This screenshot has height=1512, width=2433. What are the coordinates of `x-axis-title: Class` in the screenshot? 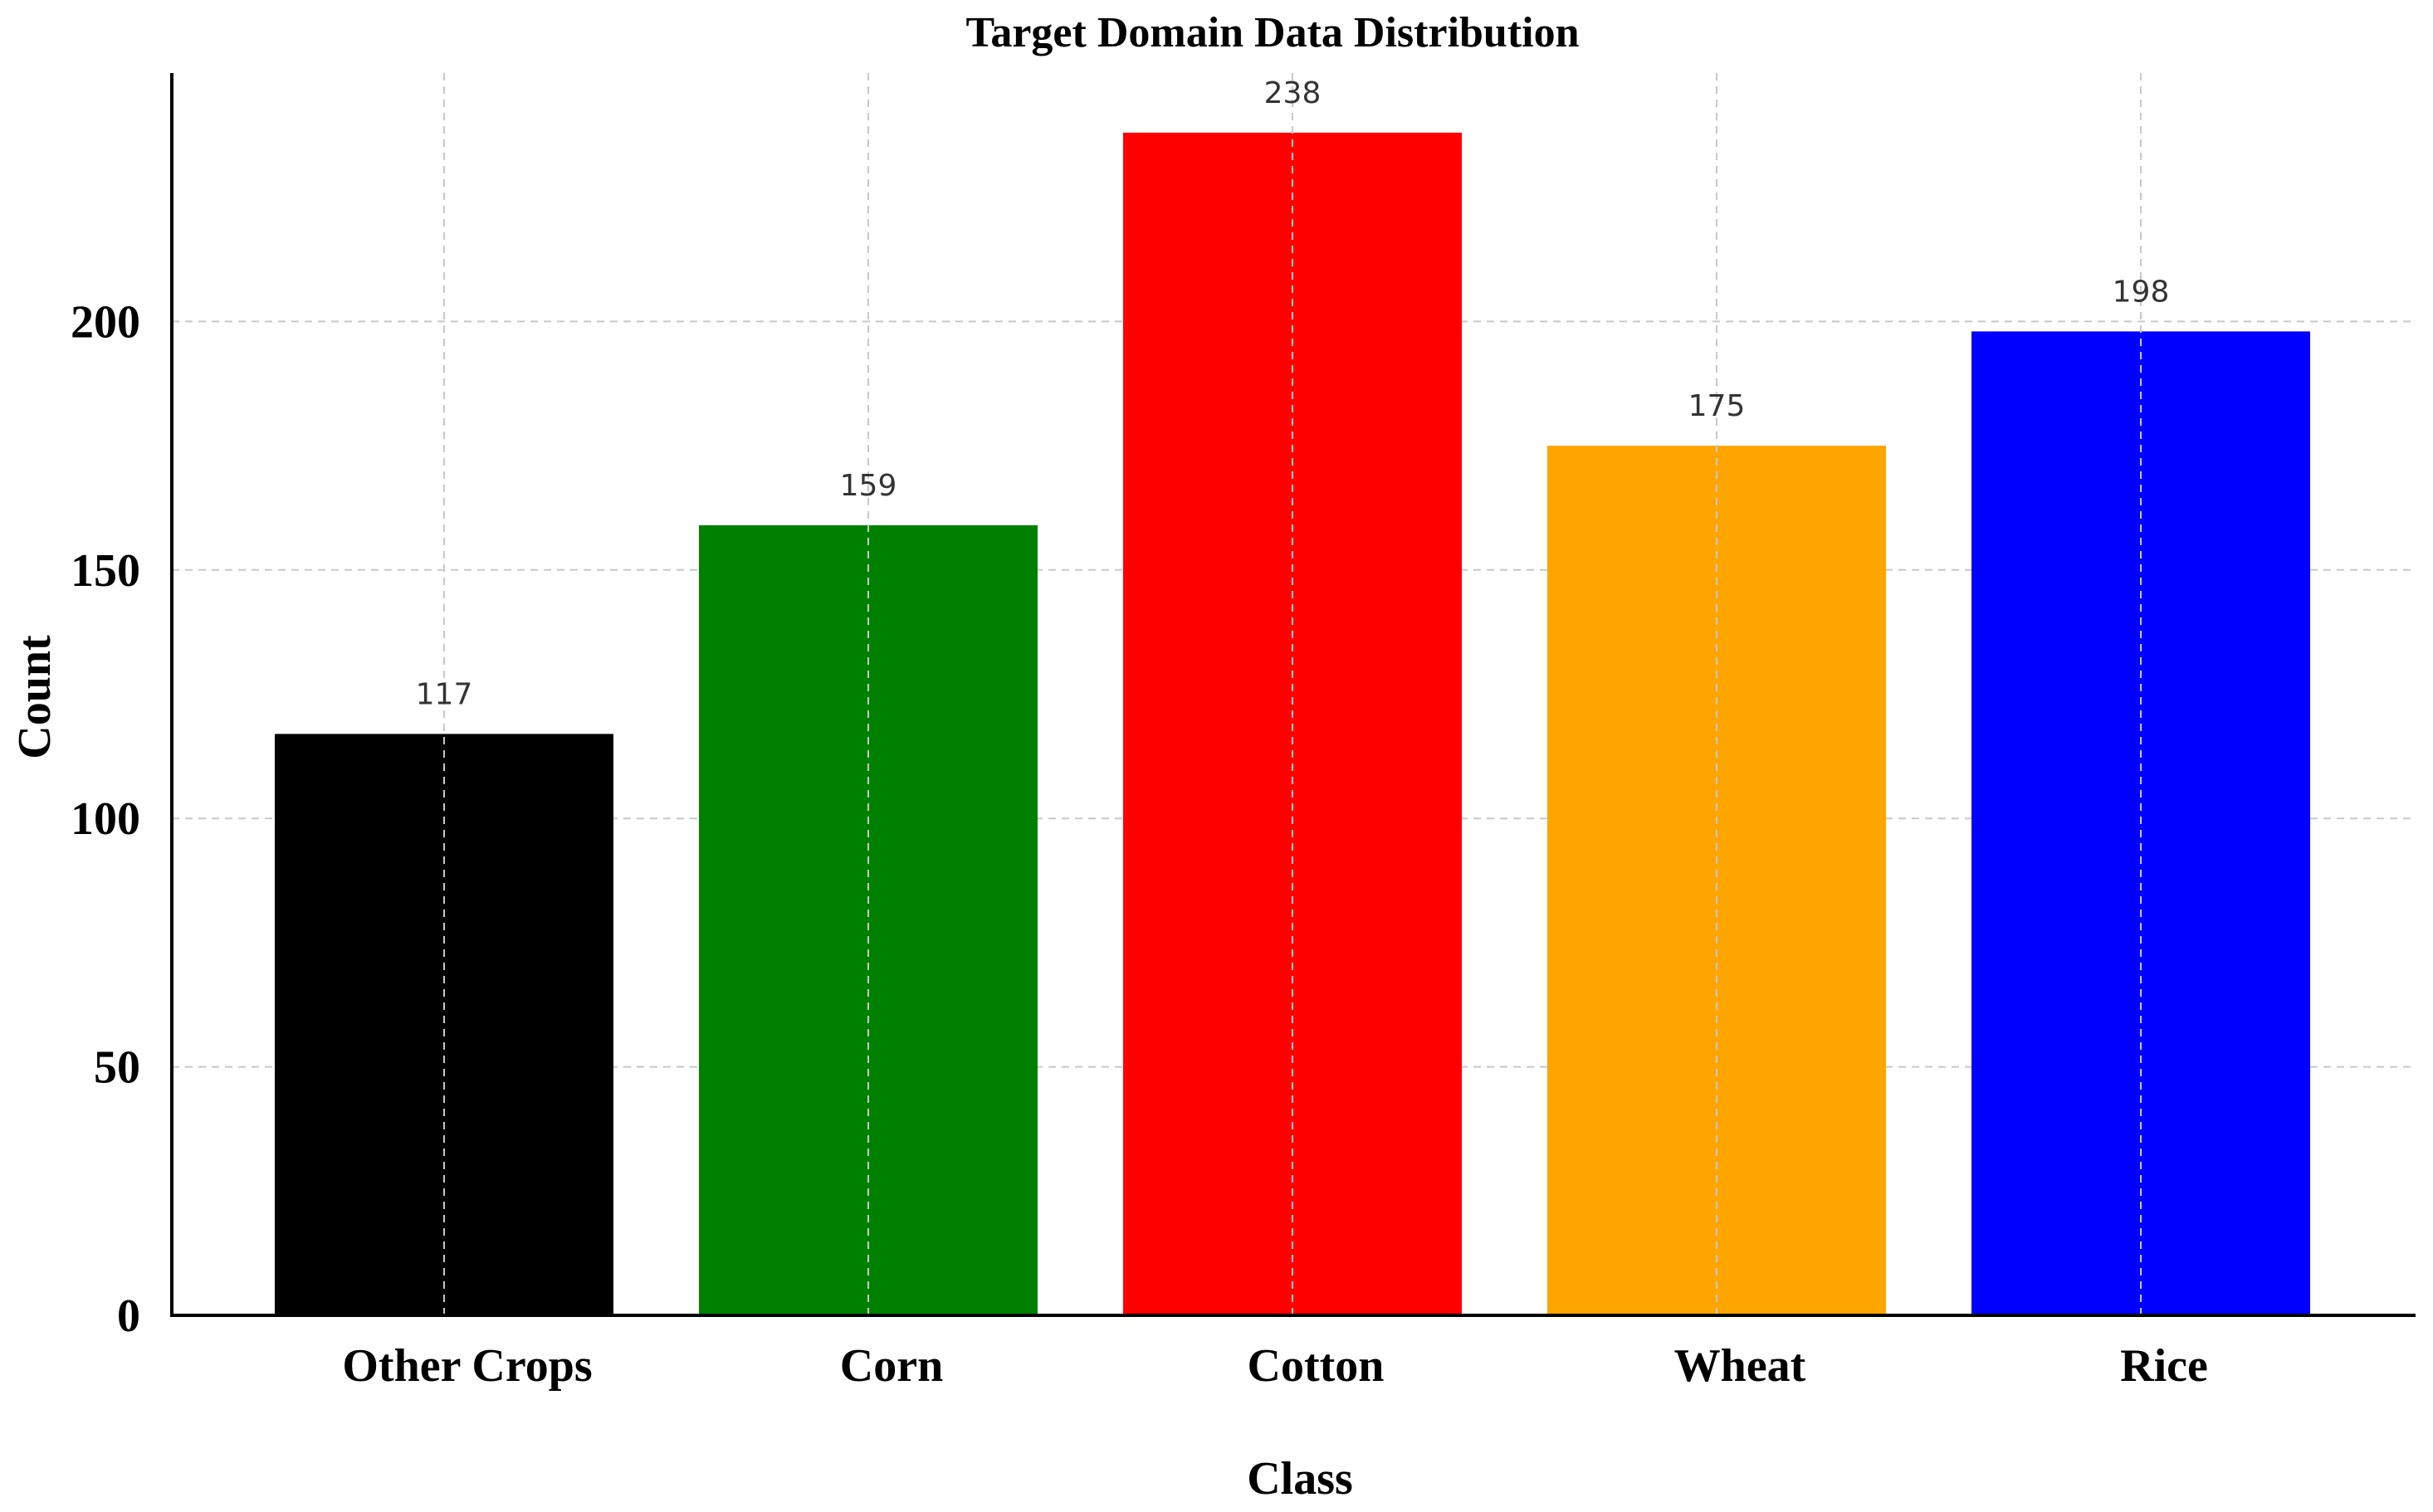 It's located at (1300, 1479).